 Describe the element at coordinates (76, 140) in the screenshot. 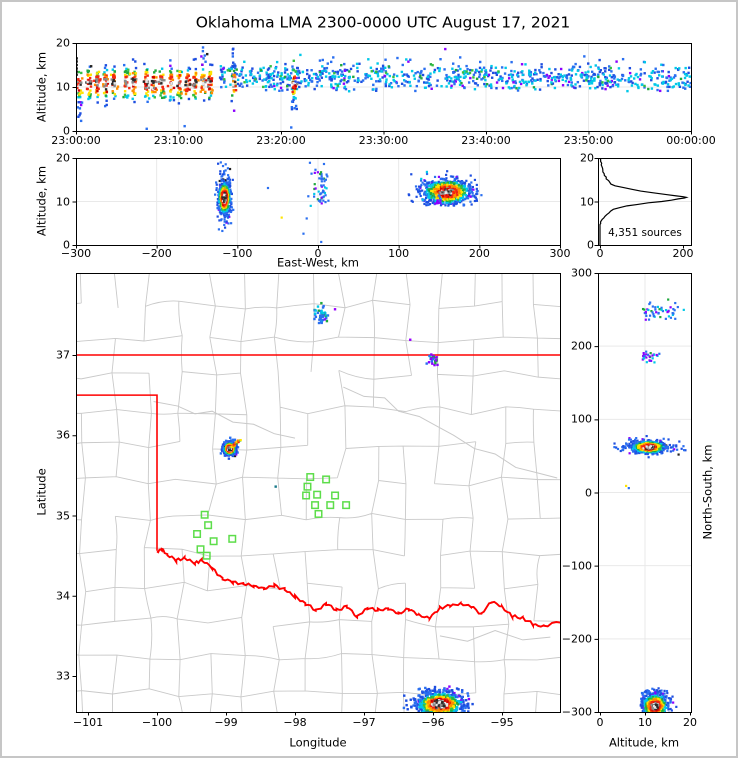

I see `time-axis-tick-label: 23:00:00` at that location.